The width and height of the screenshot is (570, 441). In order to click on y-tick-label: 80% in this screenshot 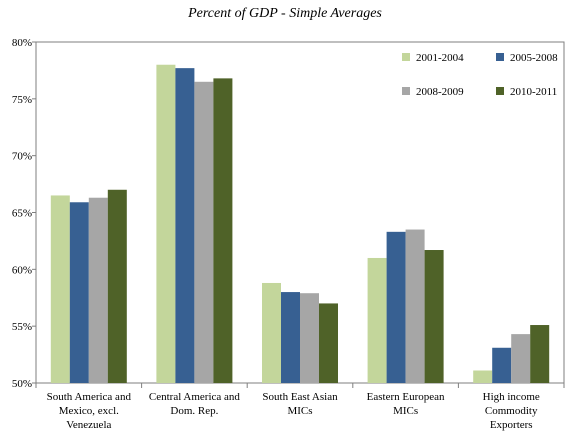, I will do `click(22, 43)`.